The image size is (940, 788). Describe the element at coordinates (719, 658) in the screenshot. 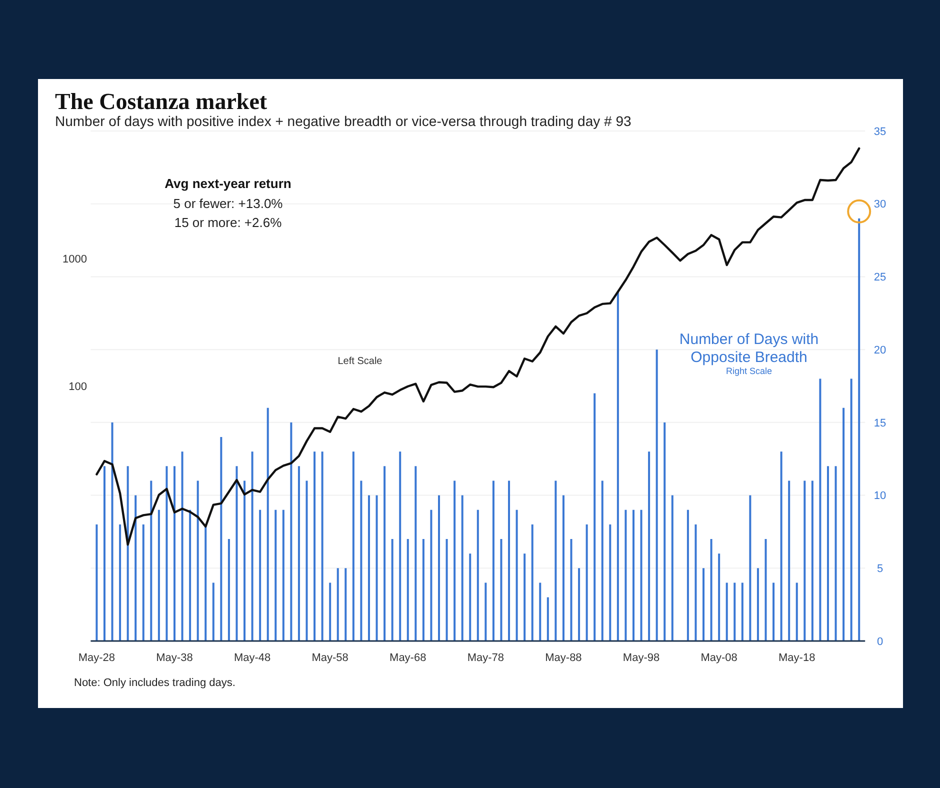

I see `x-tick-label: May-08` at that location.